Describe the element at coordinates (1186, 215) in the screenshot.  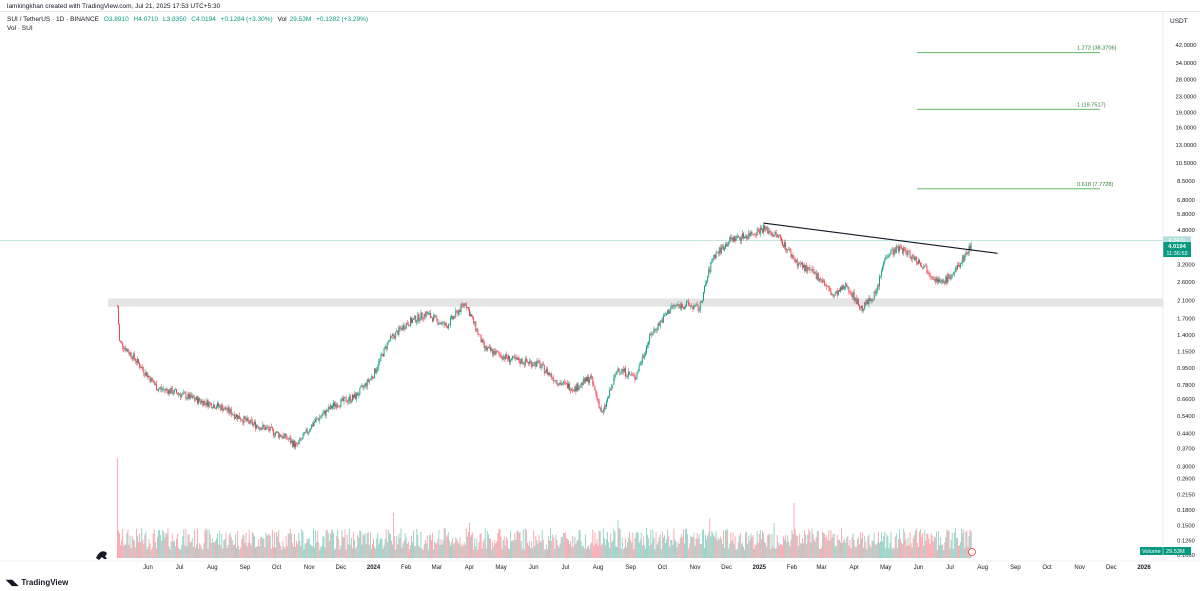
I see `y-tick-label: 5.8000` at that location.